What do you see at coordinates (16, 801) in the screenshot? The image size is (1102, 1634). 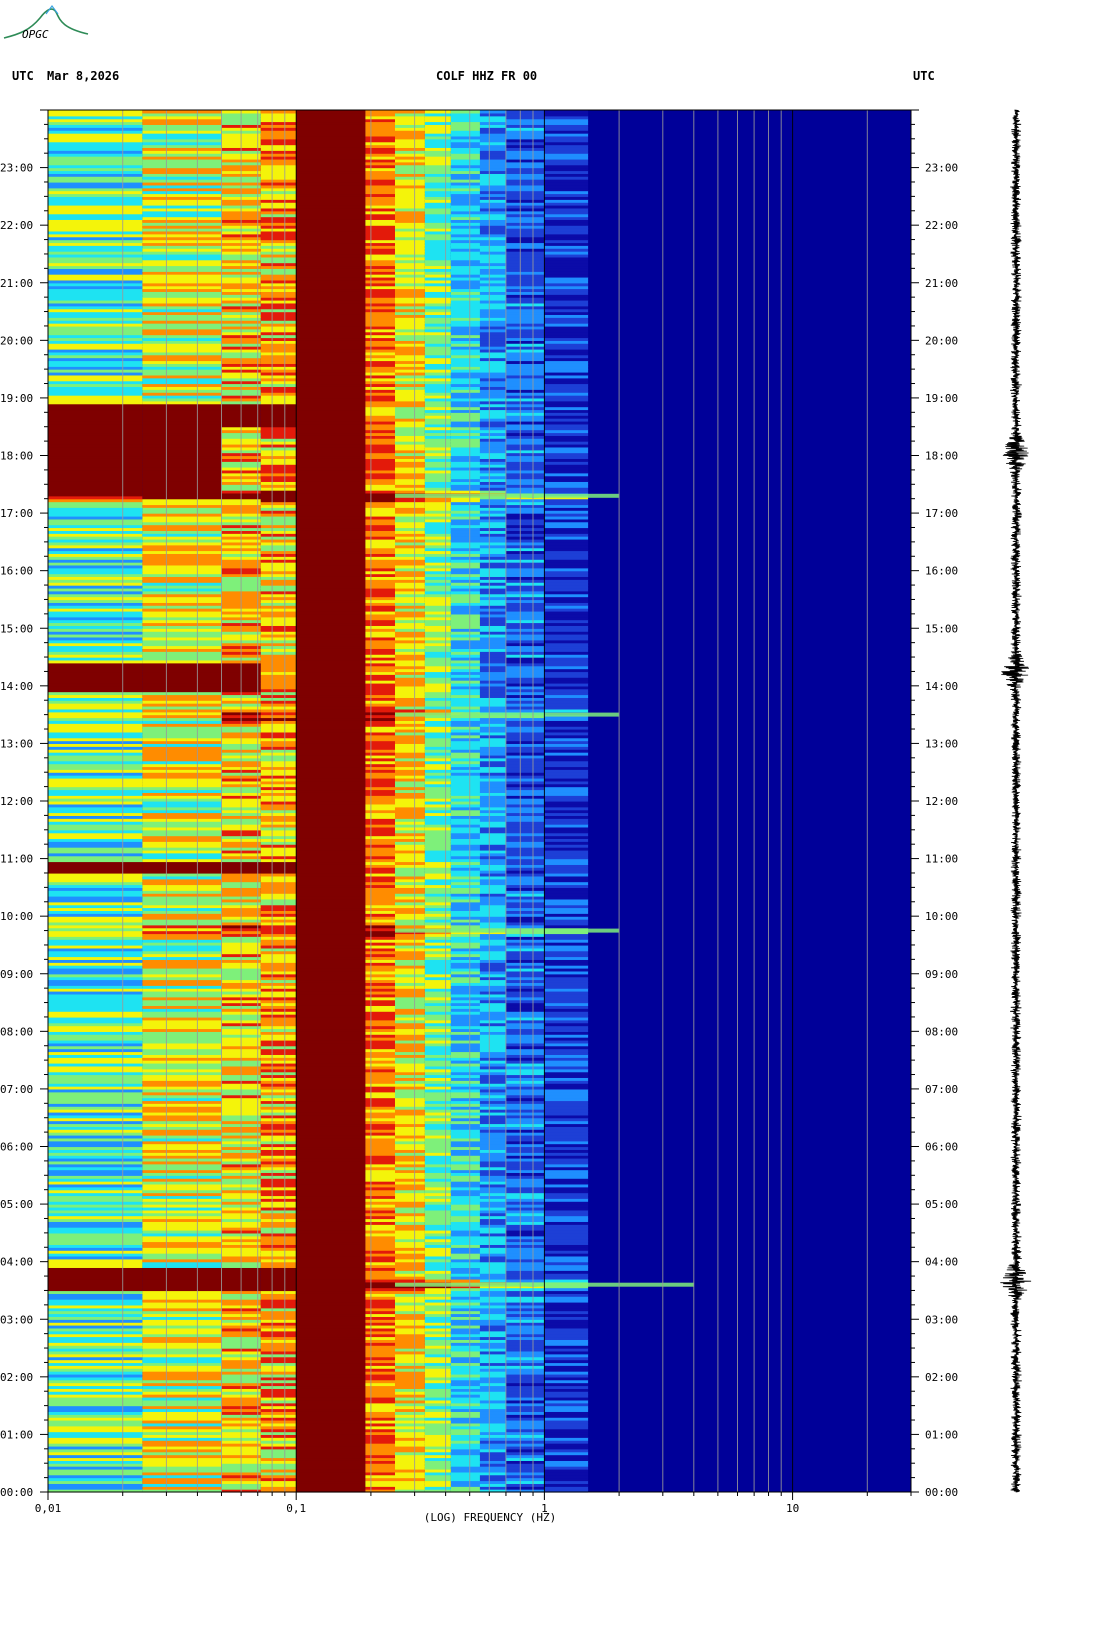 I see `y-tick-label-left: 12:00` at bounding box center [16, 801].